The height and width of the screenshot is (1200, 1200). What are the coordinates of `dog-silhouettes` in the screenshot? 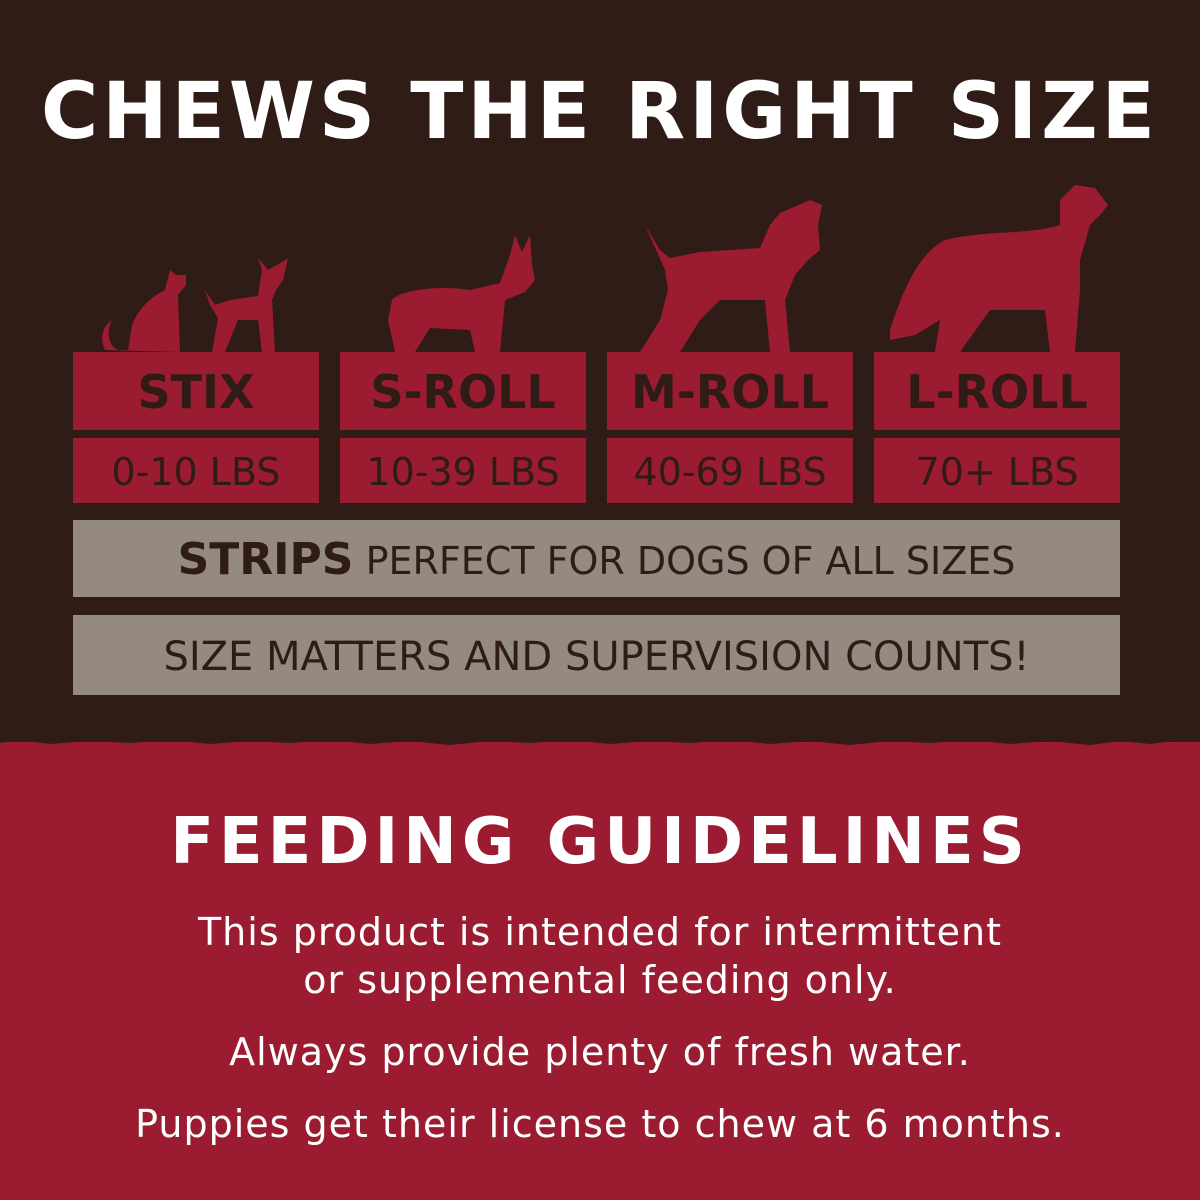 It's located at (605, 268).